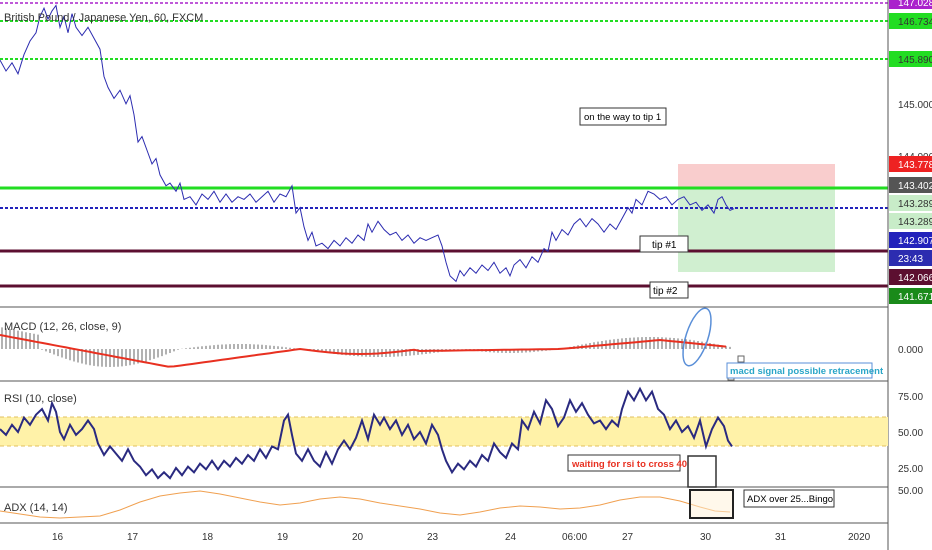 The width and height of the screenshot is (932, 550). Describe the element at coordinates (910, 433) in the screenshot. I see `rsi-tick: 50.00` at that location.